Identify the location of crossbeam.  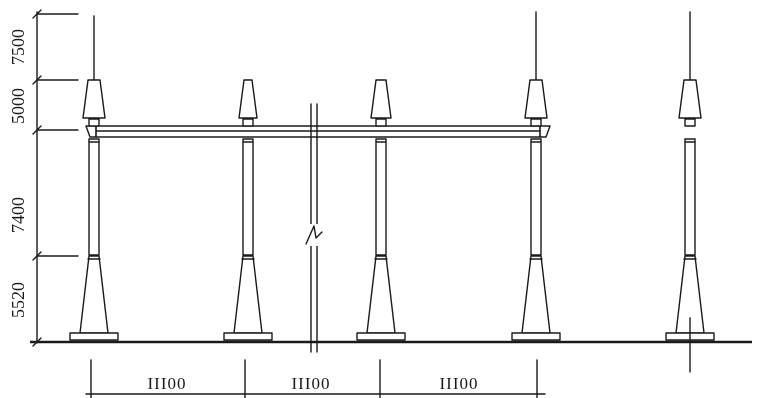
(318, 131).